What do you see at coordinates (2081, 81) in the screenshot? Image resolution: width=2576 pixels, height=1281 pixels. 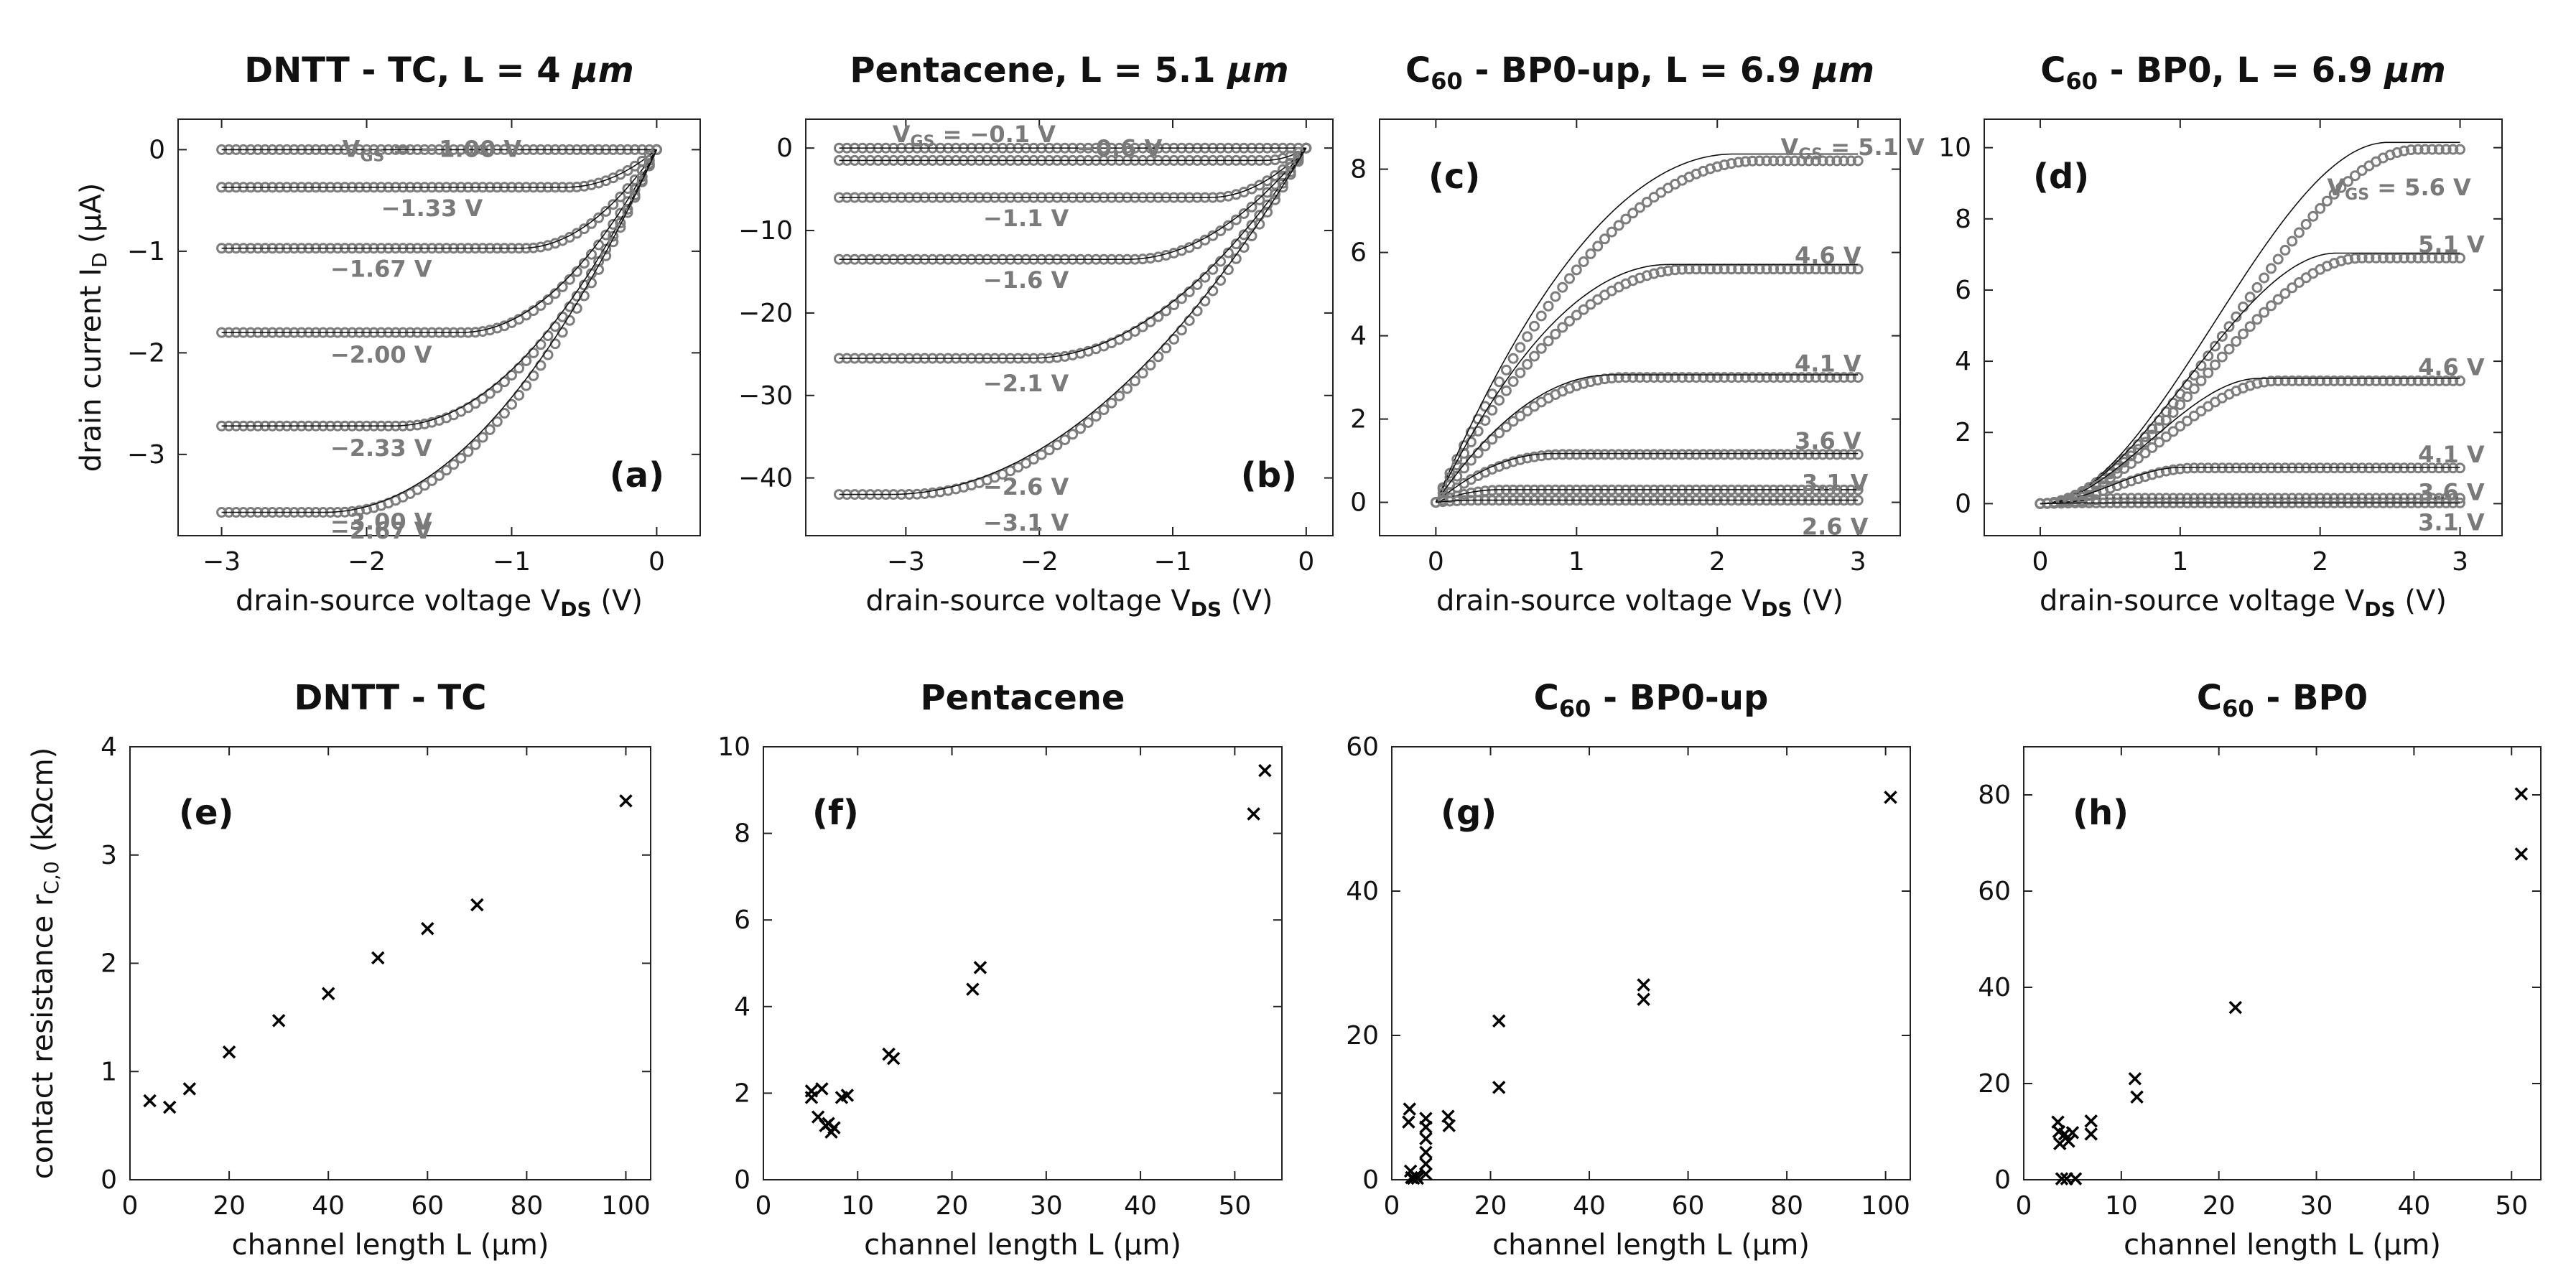 I see `title-subscript: 60` at bounding box center [2081, 81].